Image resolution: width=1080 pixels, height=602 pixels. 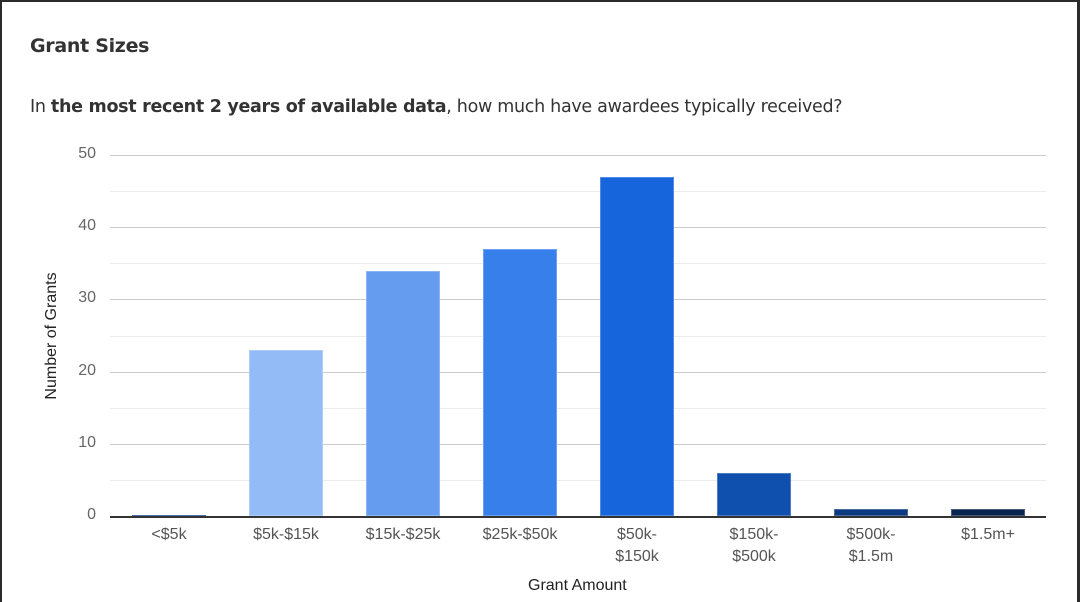 What do you see at coordinates (87, 225) in the screenshot?
I see `y-tick-label: 40` at bounding box center [87, 225].